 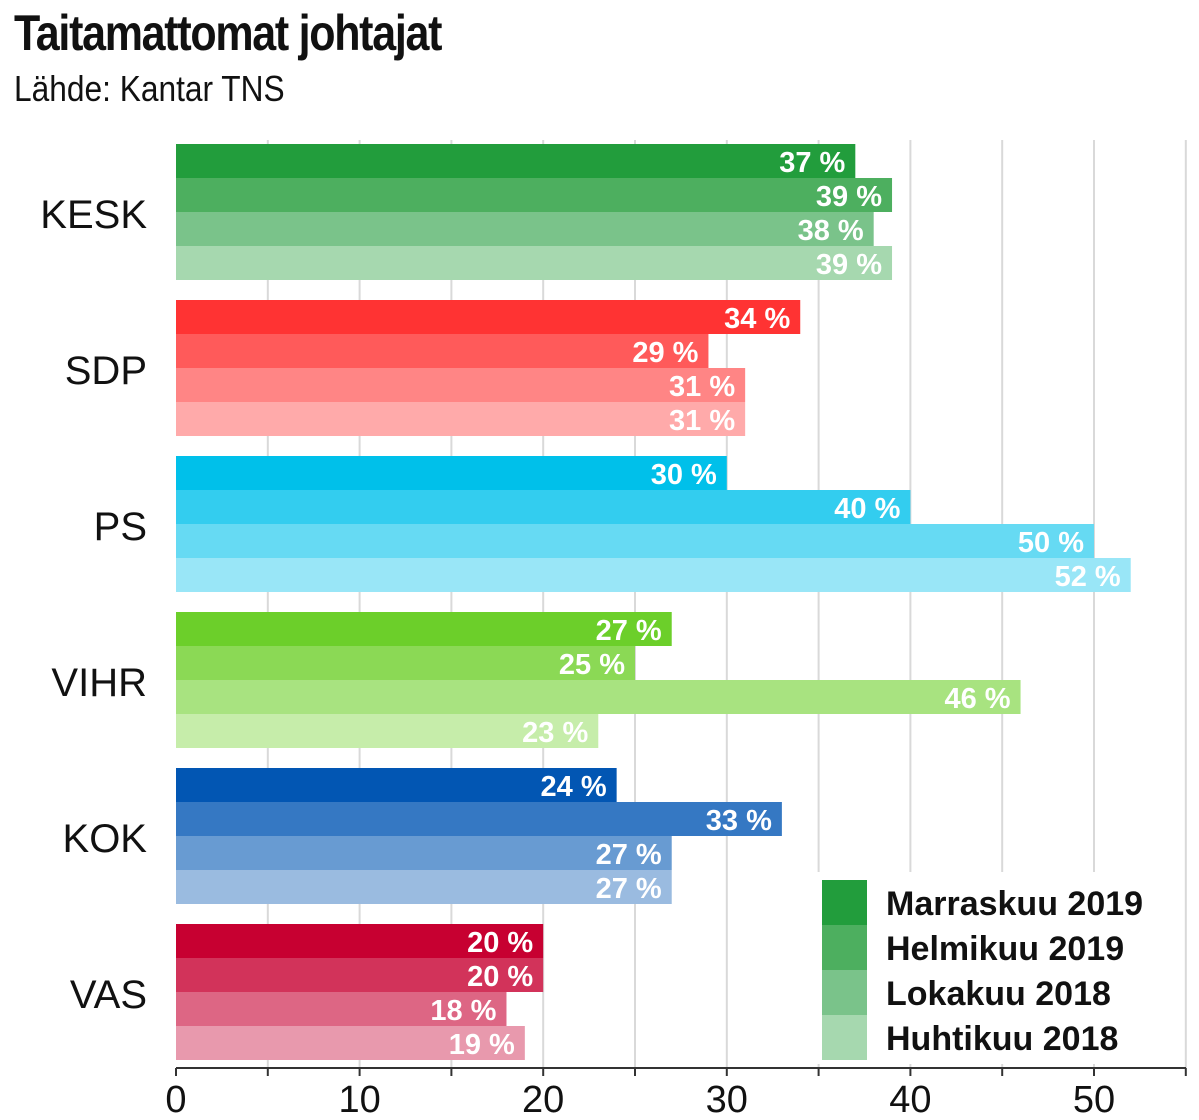 I want to click on legend-entry: Helmikuu 2019, so click(x=1005, y=949).